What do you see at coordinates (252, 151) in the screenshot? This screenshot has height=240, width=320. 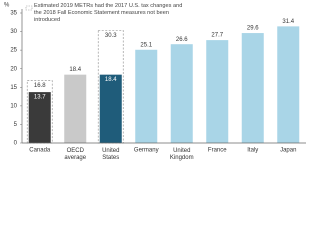 I see `x-tick-label: Italy` at bounding box center [252, 151].